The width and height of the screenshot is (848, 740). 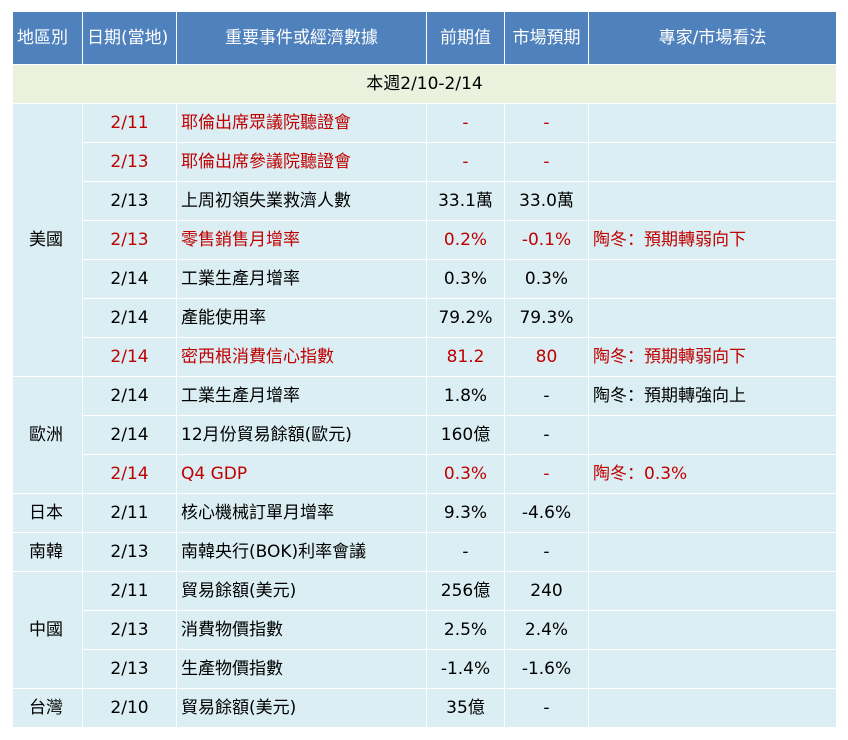 What do you see at coordinates (47, 708) in the screenshot?
I see `region-cell: 台灣` at bounding box center [47, 708].